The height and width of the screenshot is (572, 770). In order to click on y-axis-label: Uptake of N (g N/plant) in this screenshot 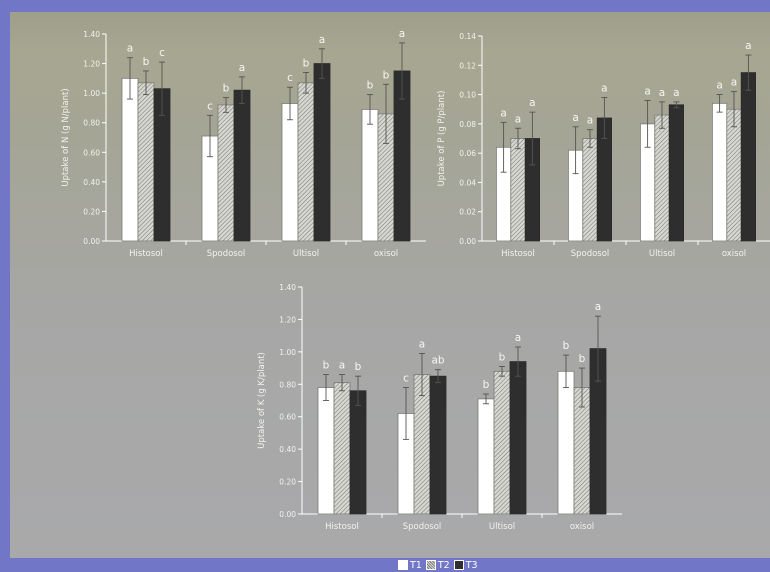, I will do `click(66, 137)`.